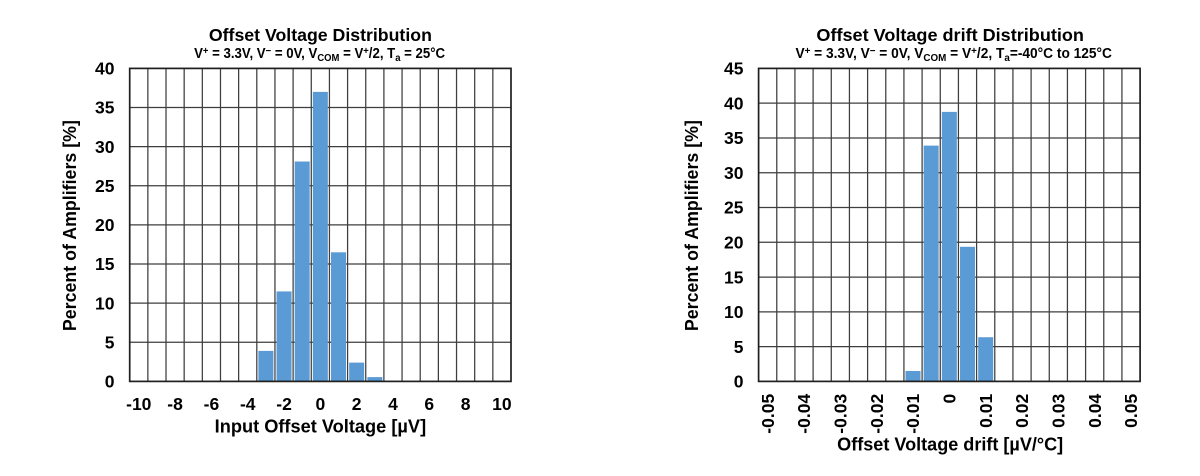 Image resolution: width=1200 pixels, height=476 pixels. Describe the element at coordinates (986, 411) in the screenshot. I see `svg-text: 0.01` at that location.